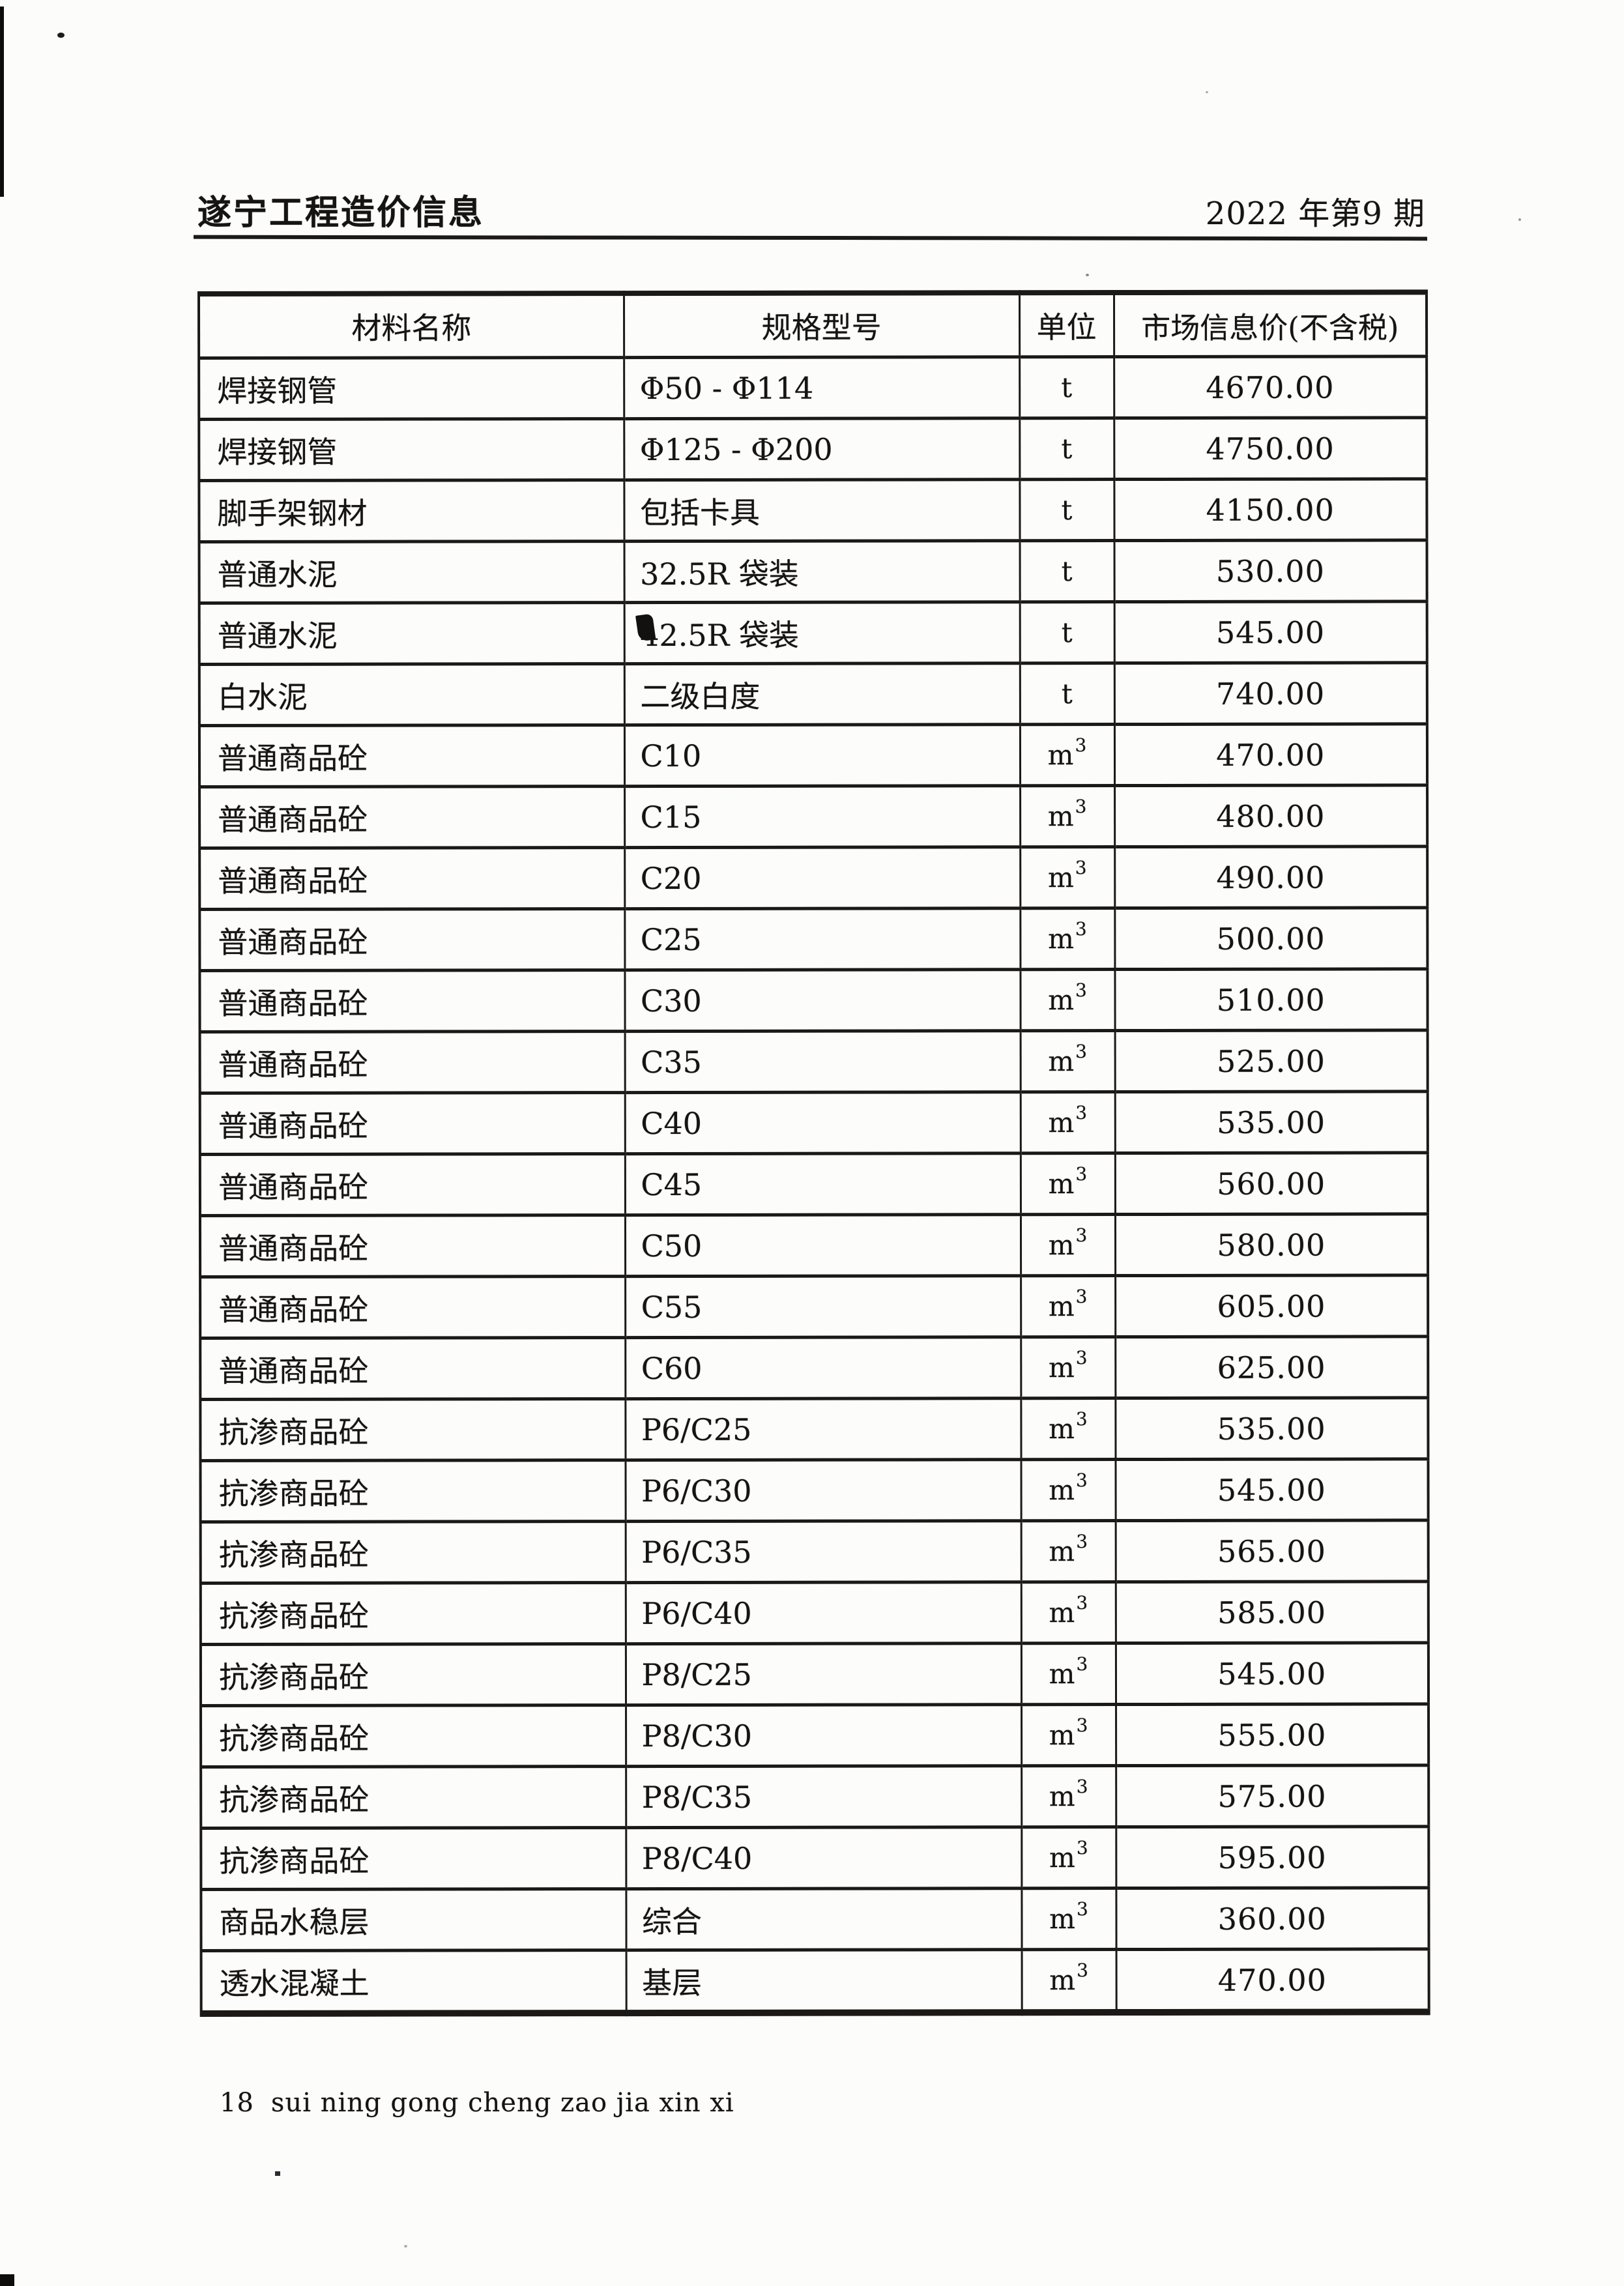 This screenshot has height=2286, width=1624. Describe the element at coordinates (1273, 1796) in the screenshot. I see `price-cell: 575.00` at that location.